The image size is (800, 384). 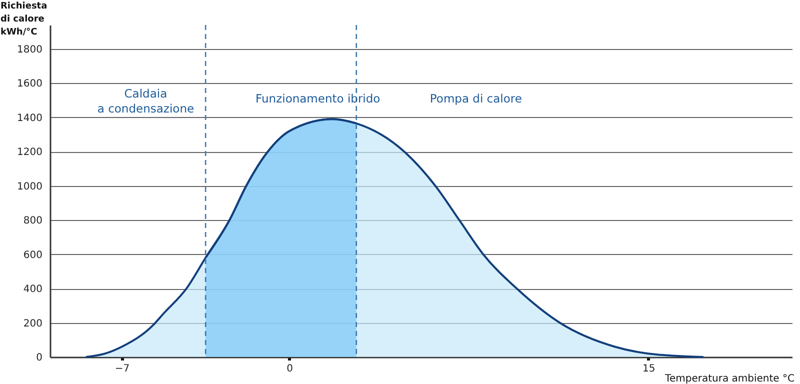 I want to click on y-tick-label: 1600, so click(x=29, y=84).